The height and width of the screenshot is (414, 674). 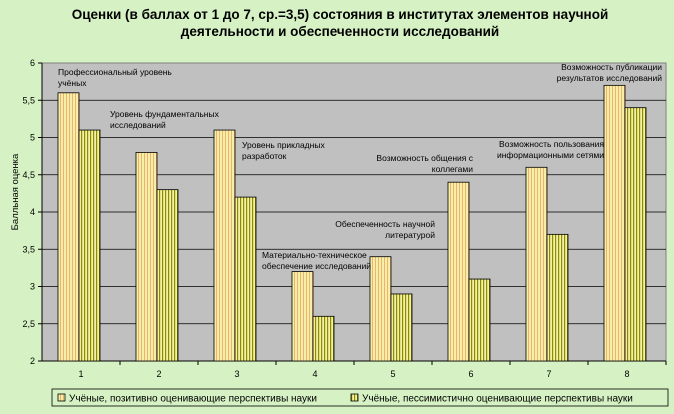 I want to click on y-tick-label: 4,5, so click(x=28, y=175).